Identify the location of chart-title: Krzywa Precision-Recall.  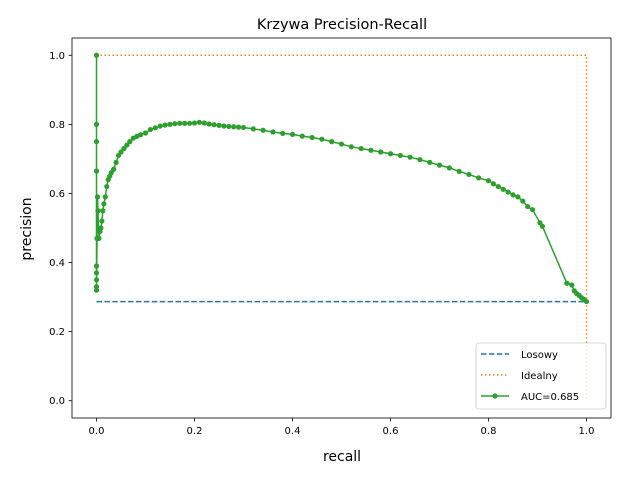
(342, 25).